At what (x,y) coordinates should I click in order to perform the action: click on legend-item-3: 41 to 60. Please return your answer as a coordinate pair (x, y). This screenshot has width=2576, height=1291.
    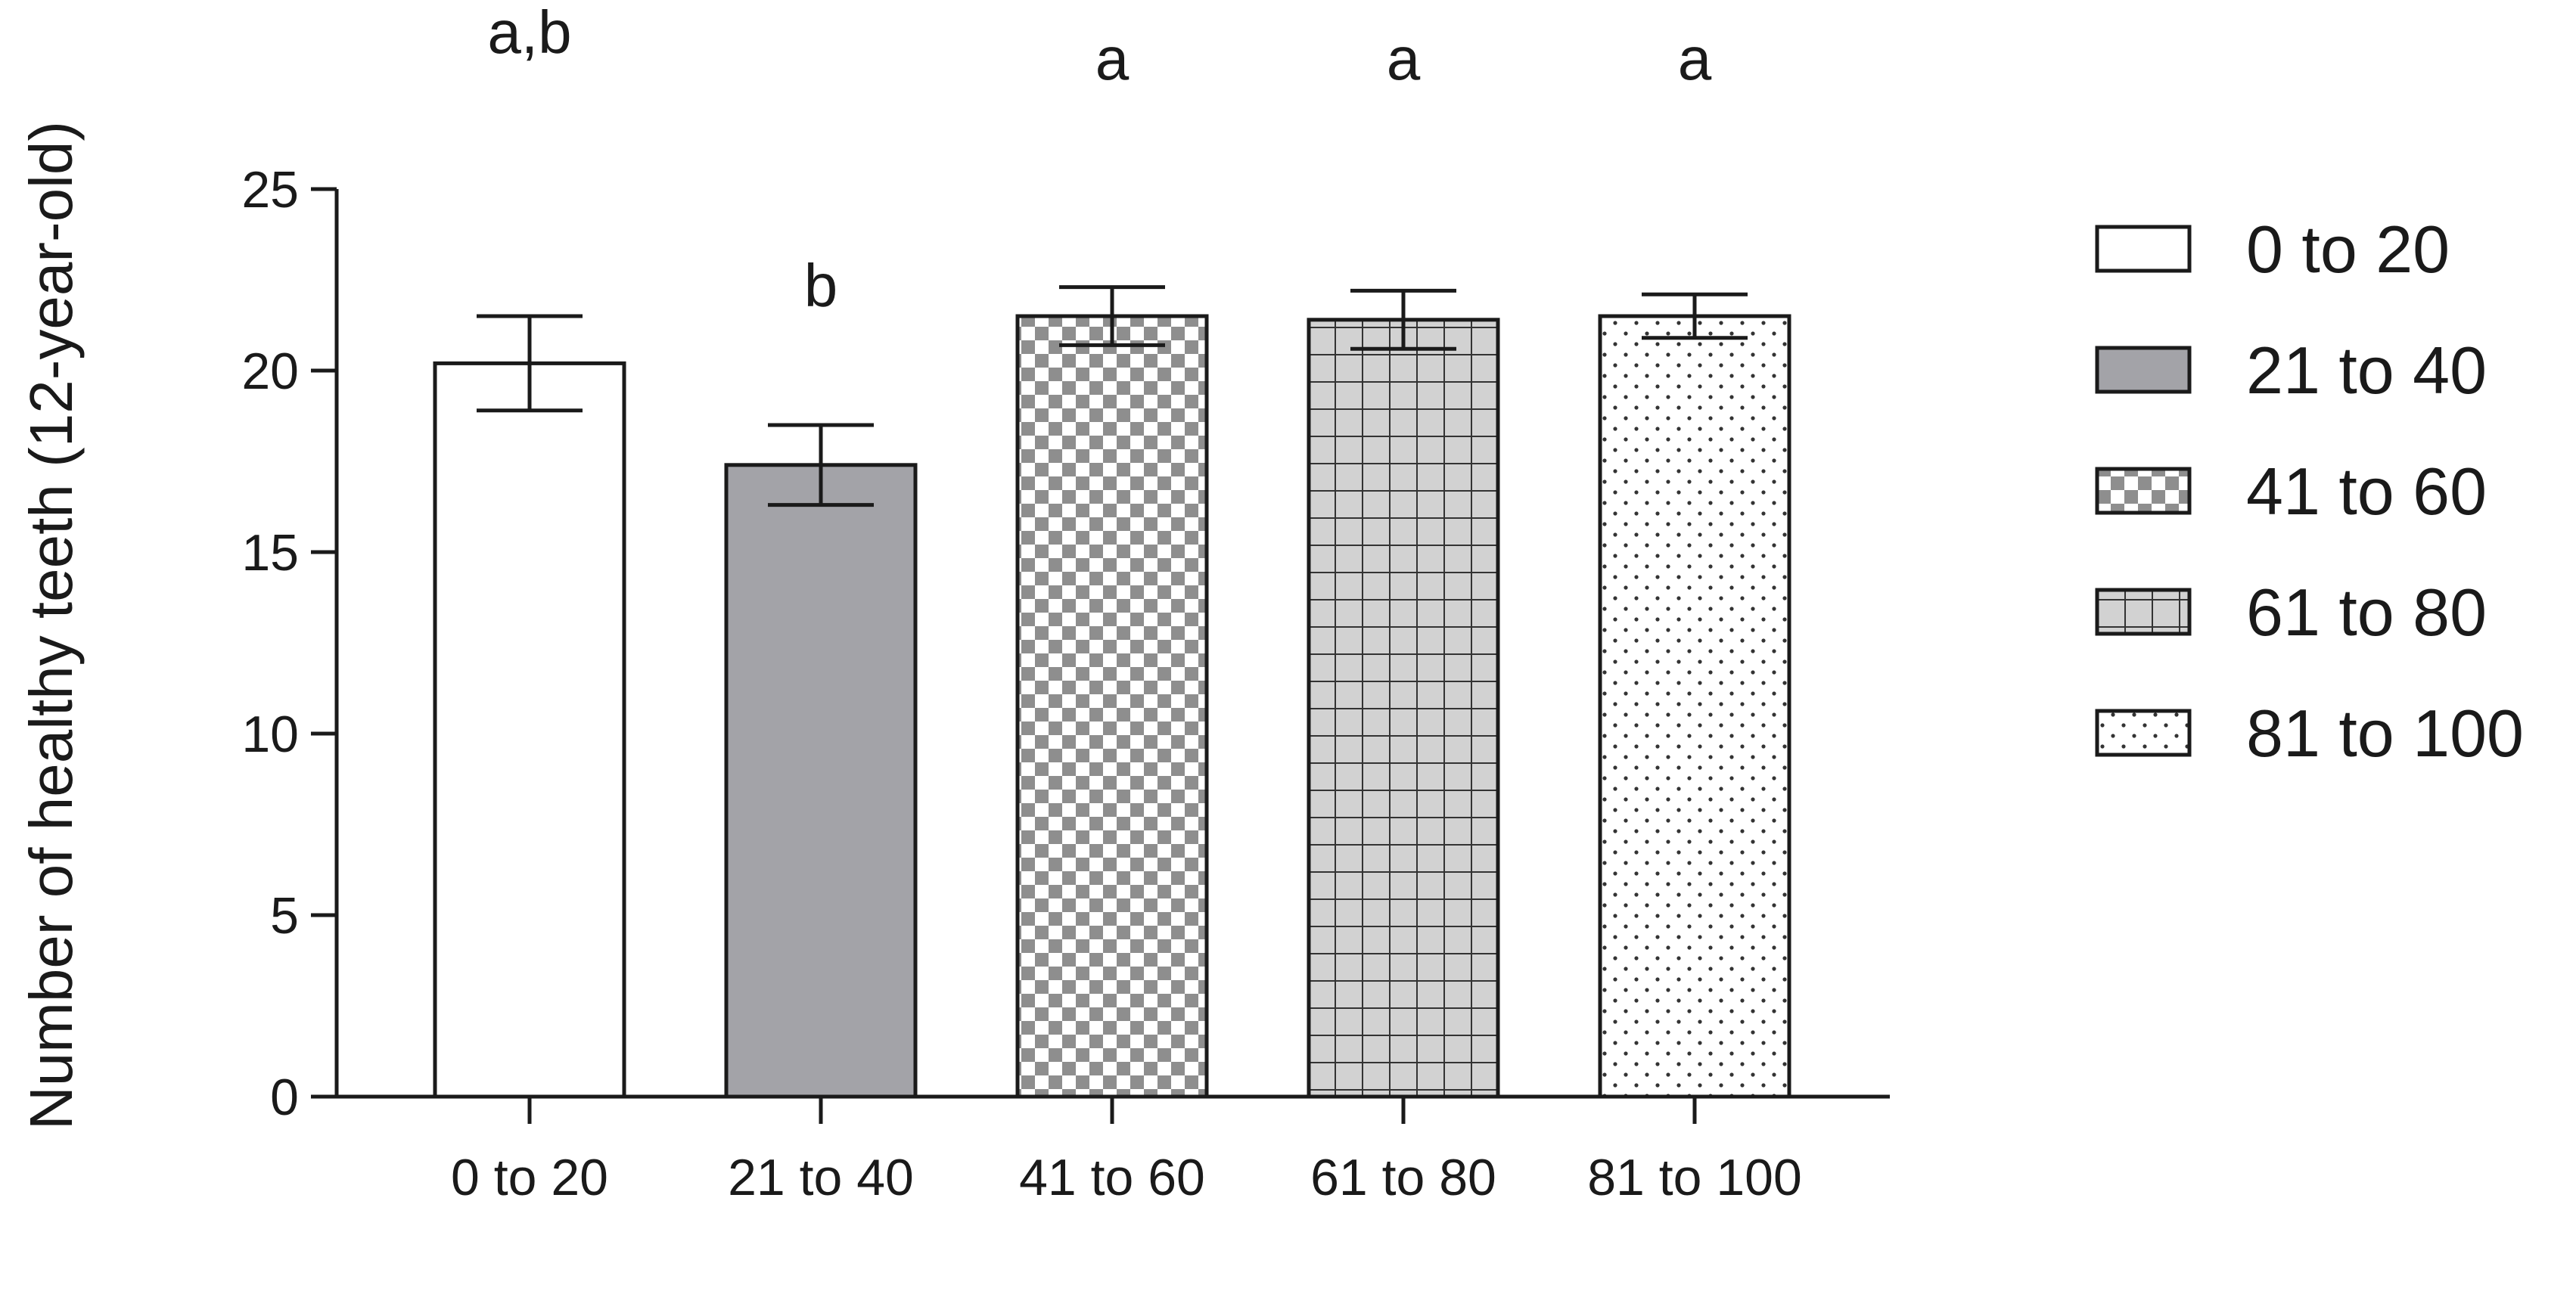
    Looking at the image, I should click on (2291, 491).